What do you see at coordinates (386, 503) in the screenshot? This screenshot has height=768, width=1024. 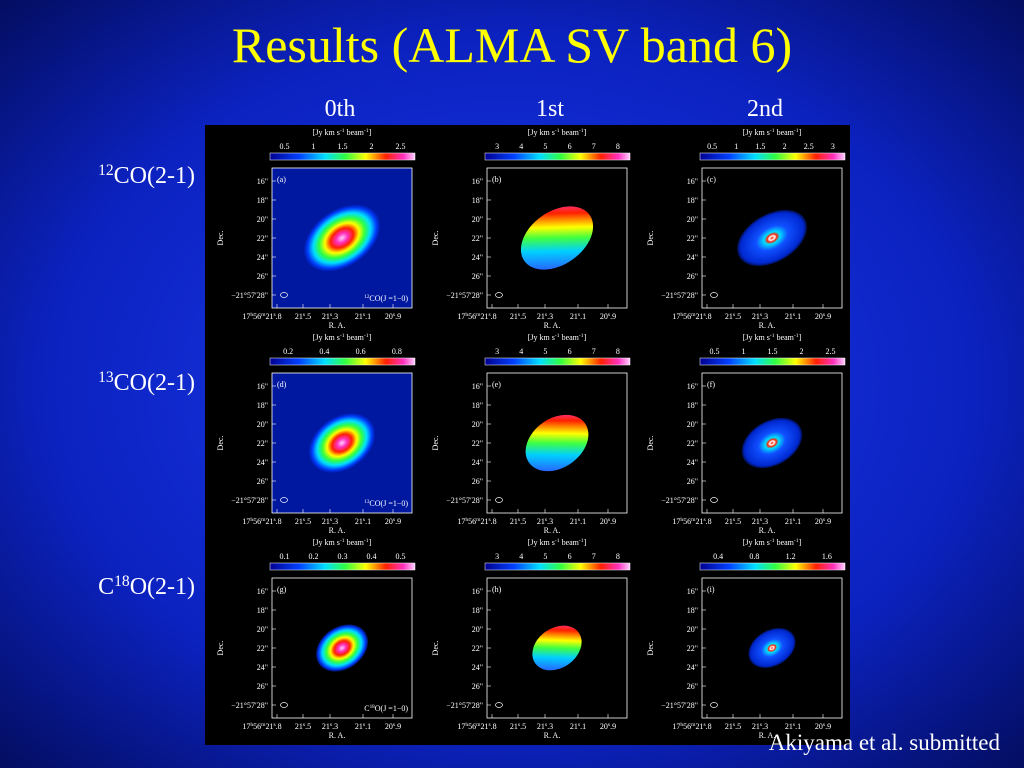 I see `line-label: 13CO(J =1−0)` at bounding box center [386, 503].